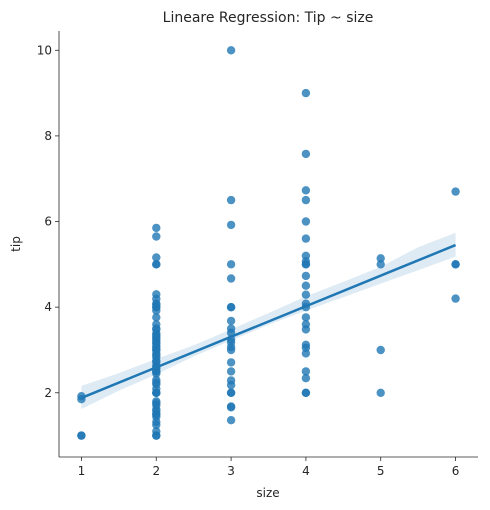 Image resolution: width=490 pixels, height=510 pixels. What do you see at coordinates (267, 493) in the screenshot?
I see `x-axis-label: size` at bounding box center [267, 493].